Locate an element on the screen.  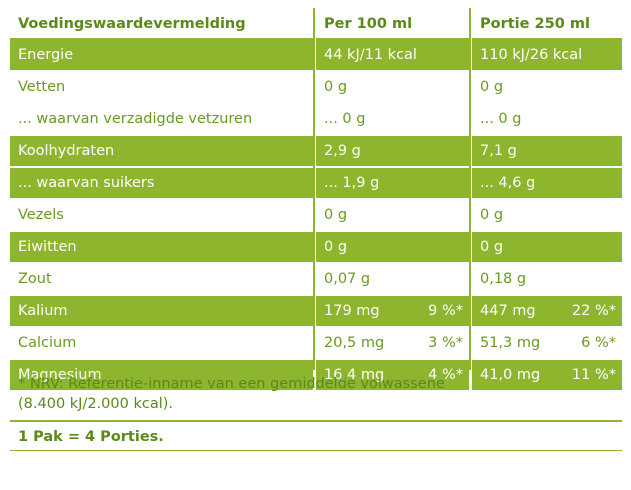
nutrient-label-value: Vetten is located at coordinates (42, 87).